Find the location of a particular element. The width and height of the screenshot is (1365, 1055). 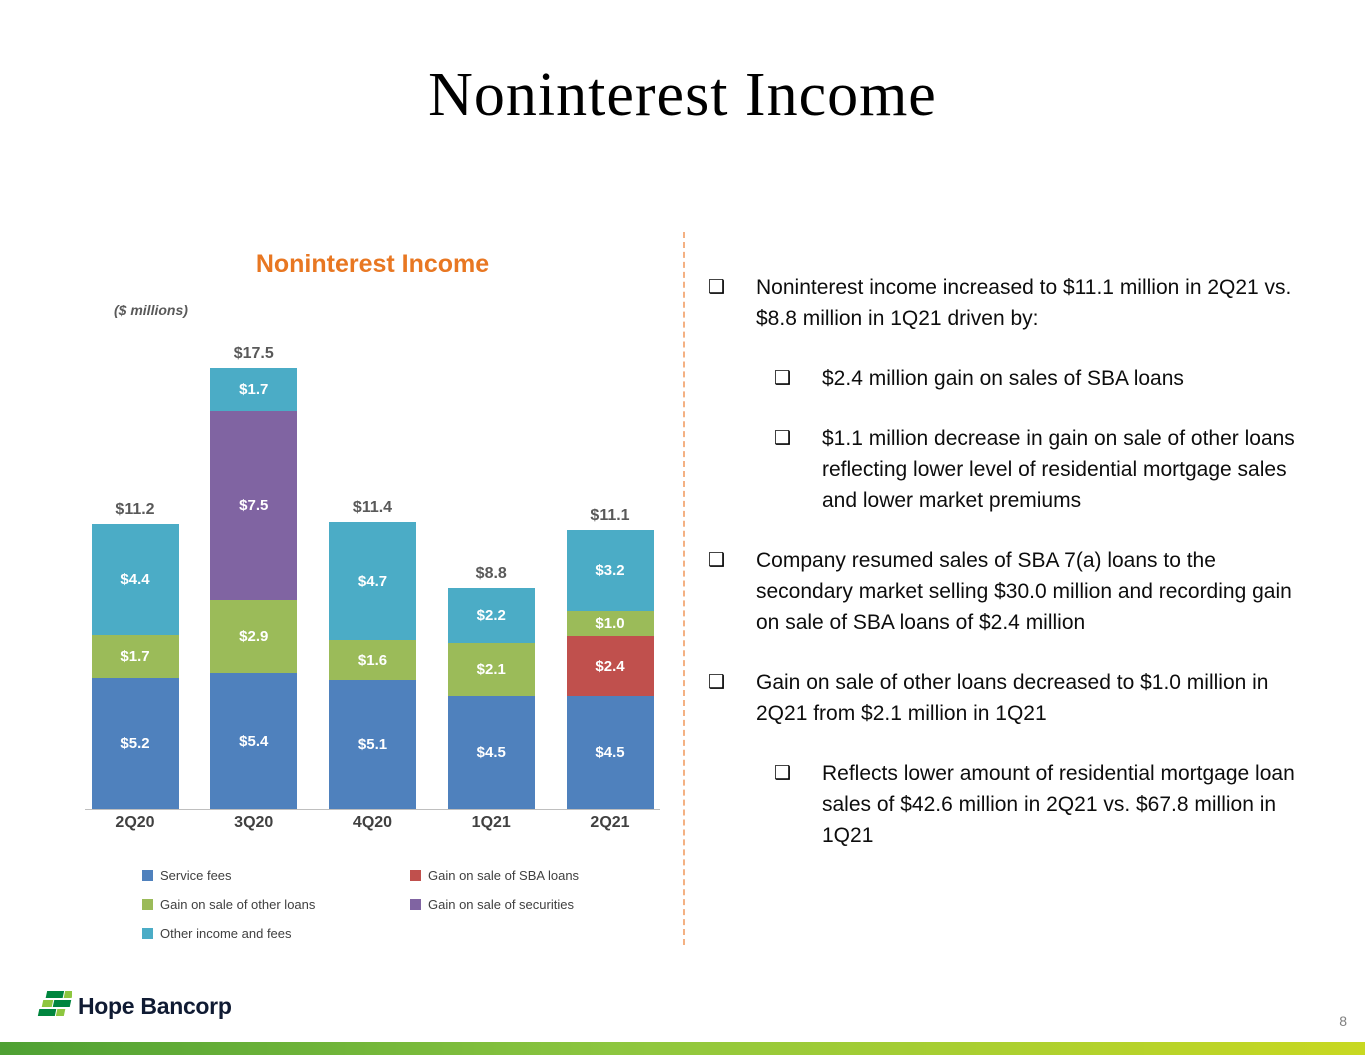

bar-column: $8.8 $2.2 $2.1 $4.5 is located at coordinates (491, 687).